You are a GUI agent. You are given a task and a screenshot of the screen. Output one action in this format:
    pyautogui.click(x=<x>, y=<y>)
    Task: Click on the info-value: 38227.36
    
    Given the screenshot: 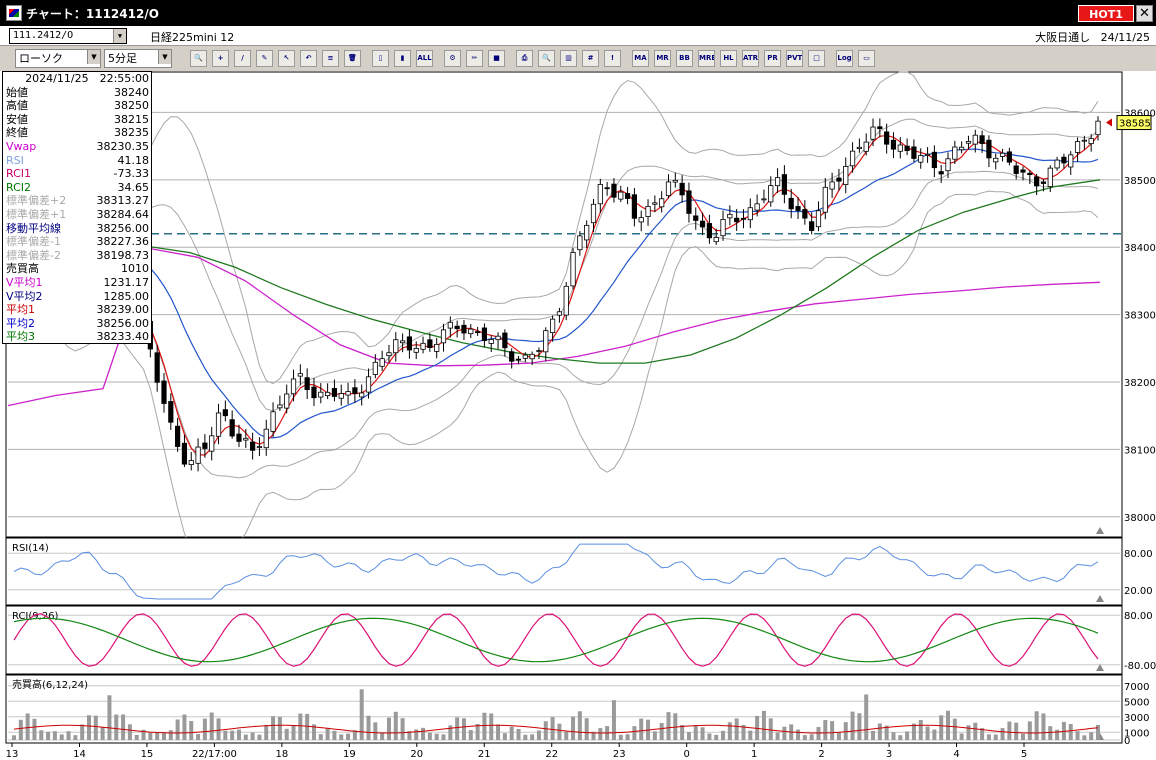 What is the action you would take?
    pyautogui.click(x=123, y=242)
    